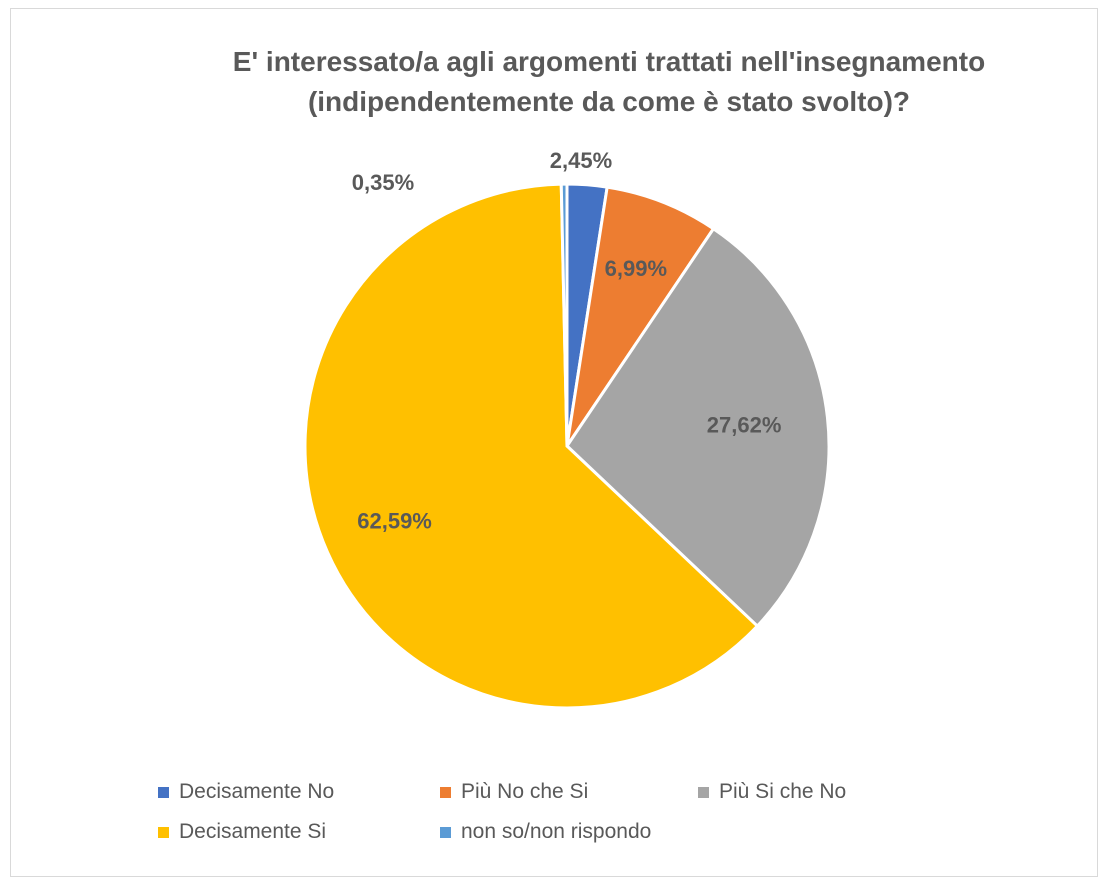  What do you see at coordinates (253, 831) in the screenshot?
I see `legend-label-decisamente-si: Decisamente Si` at bounding box center [253, 831].